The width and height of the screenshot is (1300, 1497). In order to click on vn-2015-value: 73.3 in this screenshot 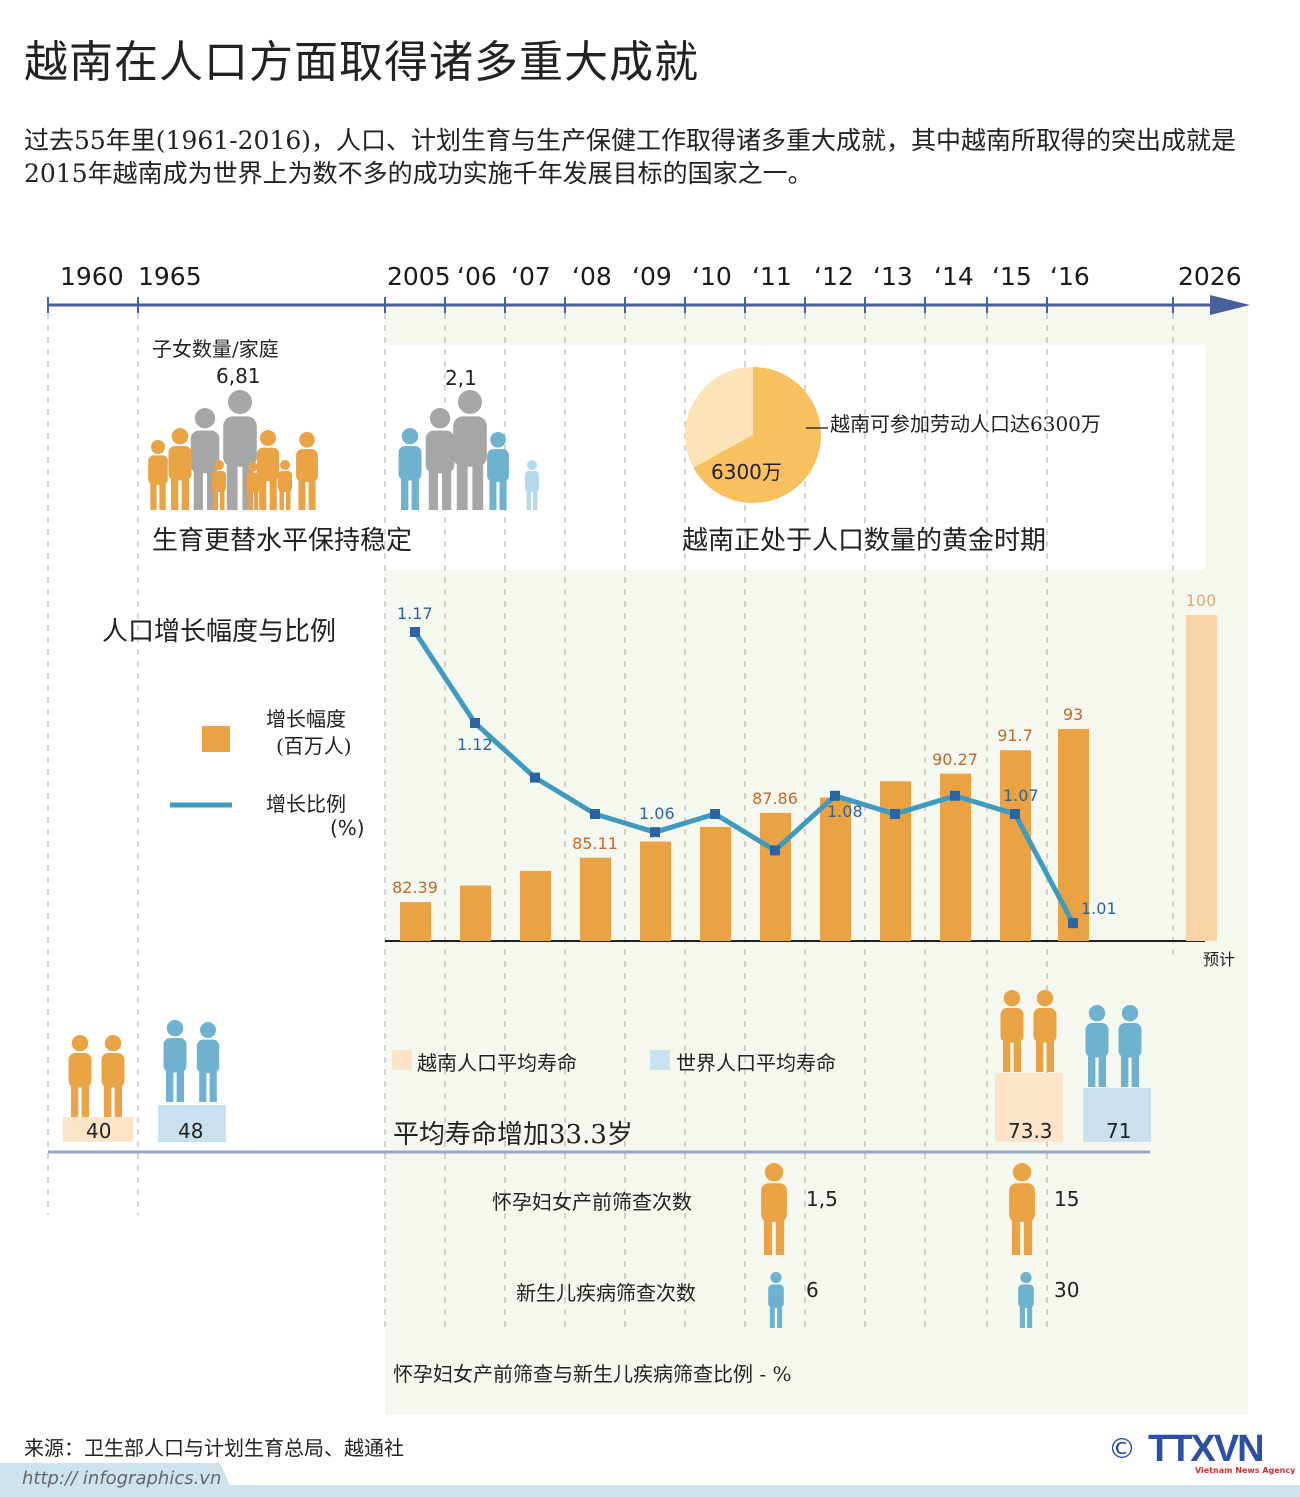, I will do `click(1030, 1131)`.